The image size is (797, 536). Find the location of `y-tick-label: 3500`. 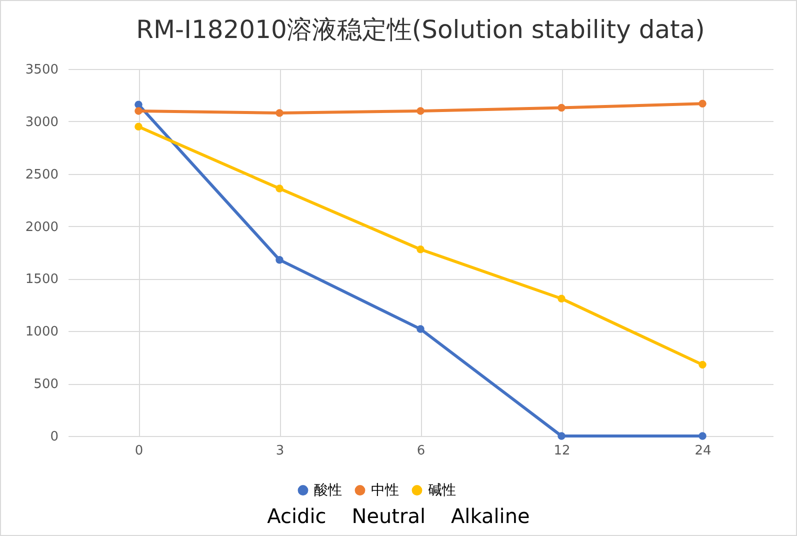

y-tick-label: 3500 is located at coordinates (41, 70).